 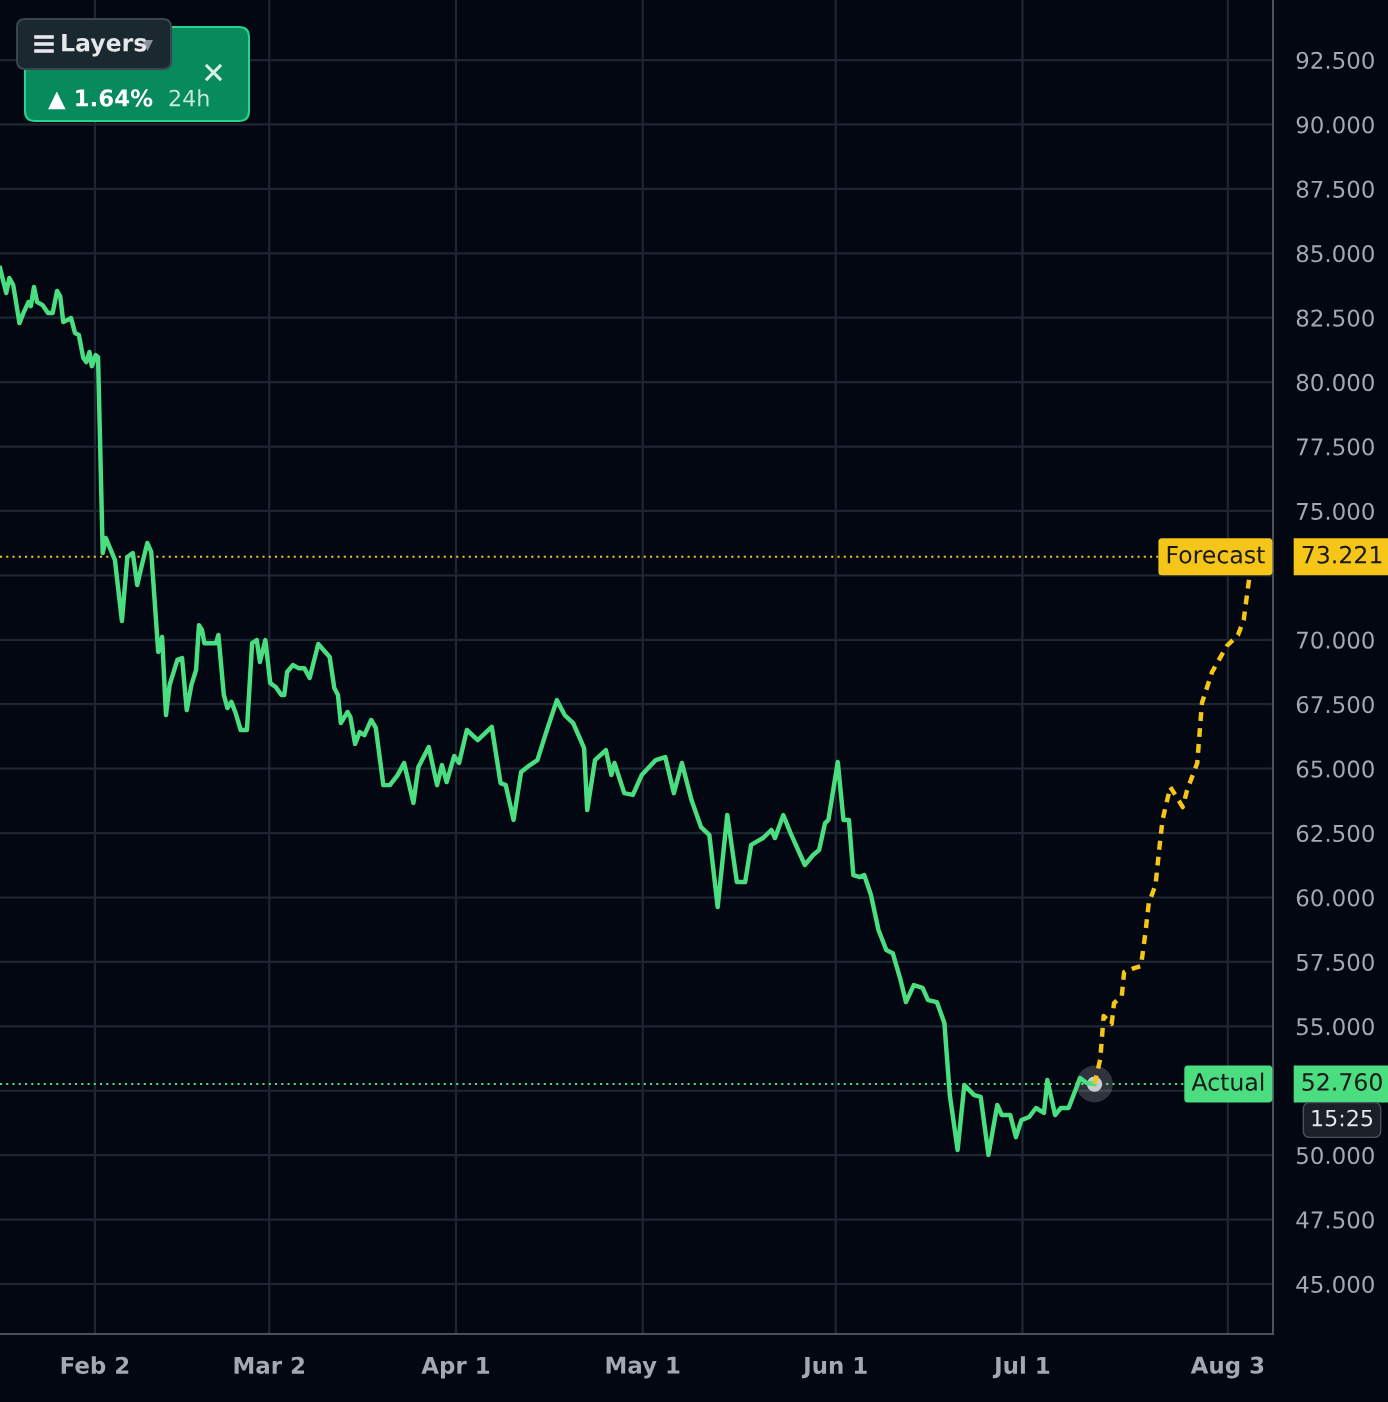 What do you see at coordinates (455, 1367) in the screenshot?
I see `x-tick-label: Apr 1` at bounding box center [455, 1367].